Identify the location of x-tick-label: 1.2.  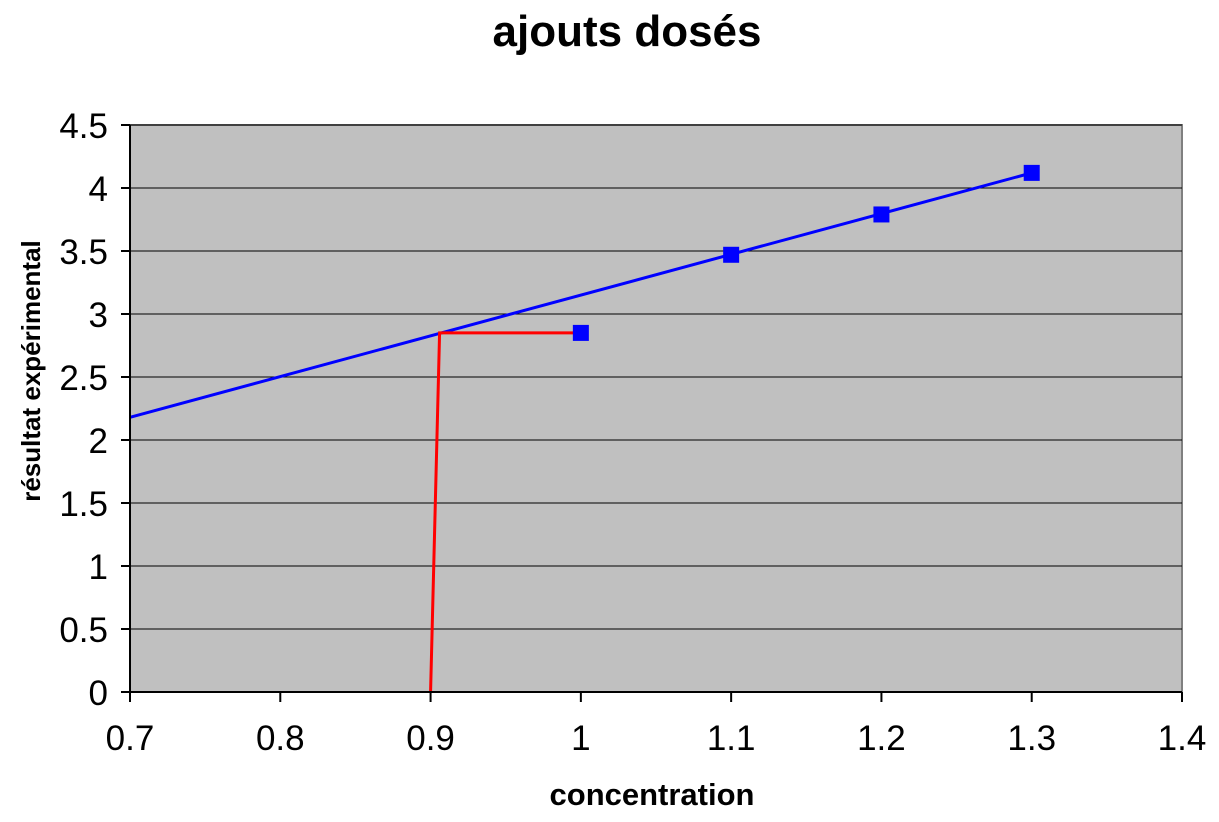
(881, 738).